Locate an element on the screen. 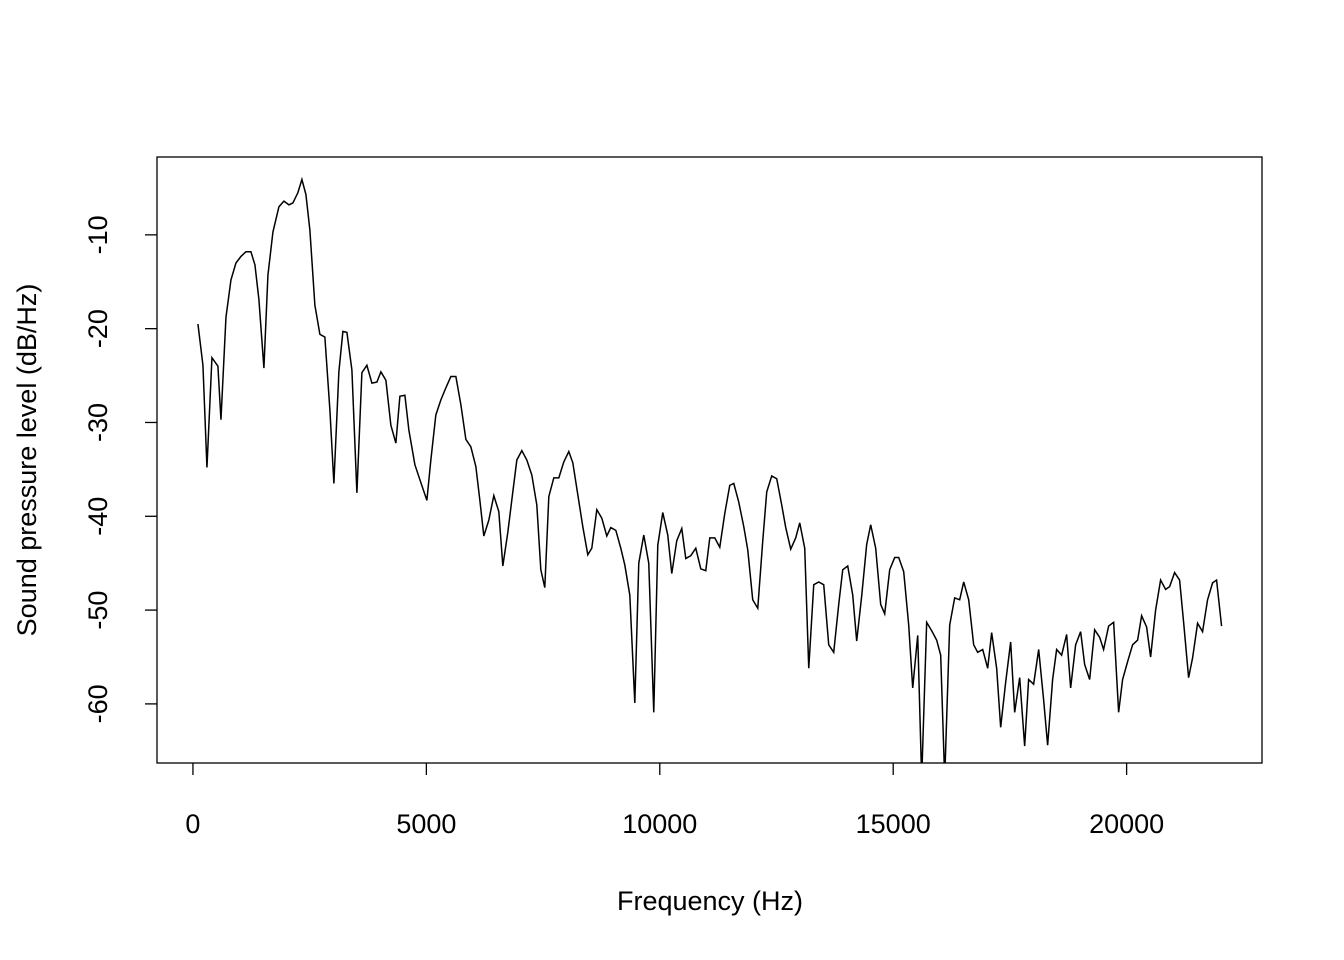  x-tick-label: 0 is located at coordinates (192, 824).